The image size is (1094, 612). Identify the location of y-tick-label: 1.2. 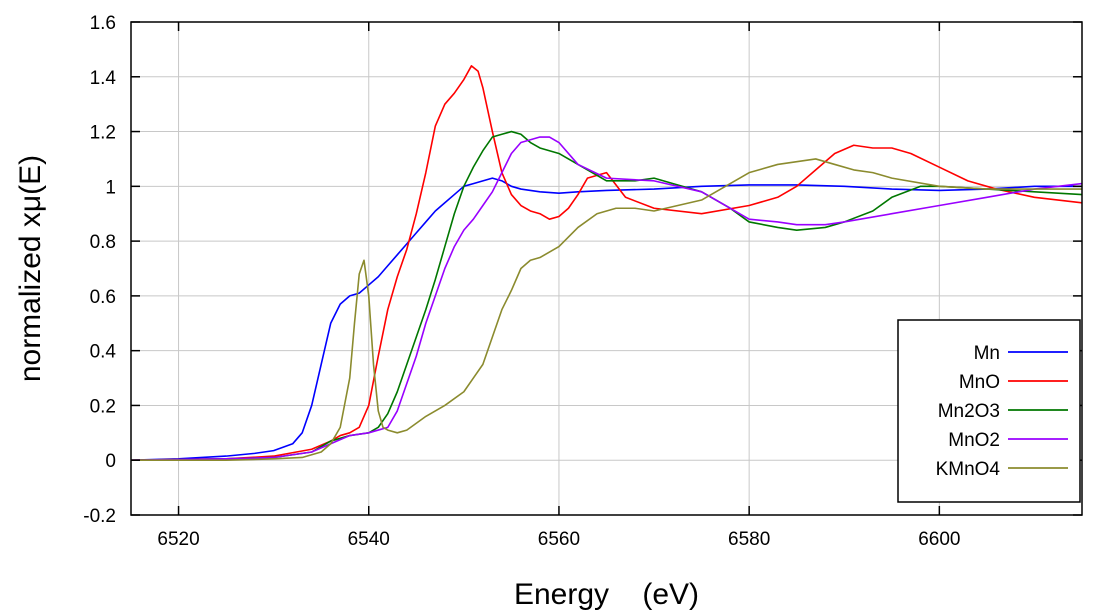
(103, 133).